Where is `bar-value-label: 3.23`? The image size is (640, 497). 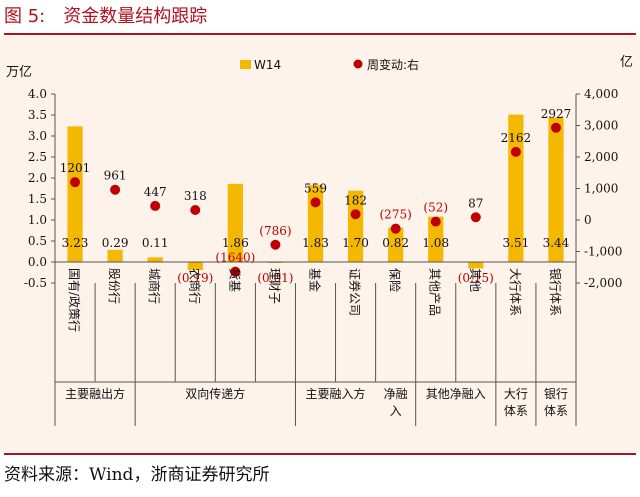
bar-value-label: 3.23 is located at coordinates (75, 243).